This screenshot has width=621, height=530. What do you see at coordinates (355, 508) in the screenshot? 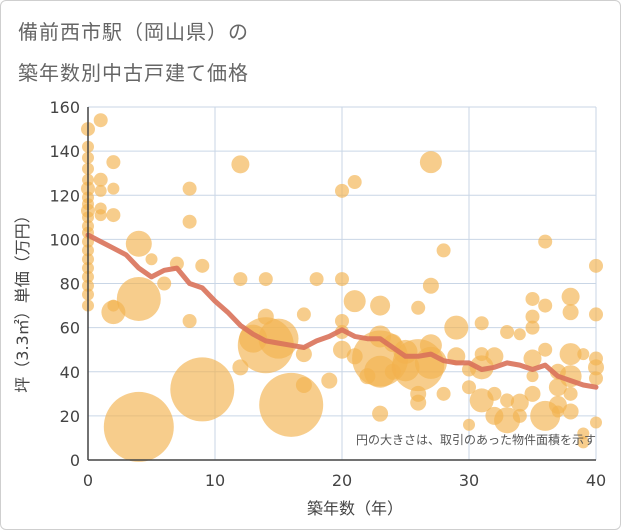
I see `x-axis-label: 築年数（年）` at bounding box center [355, 508].